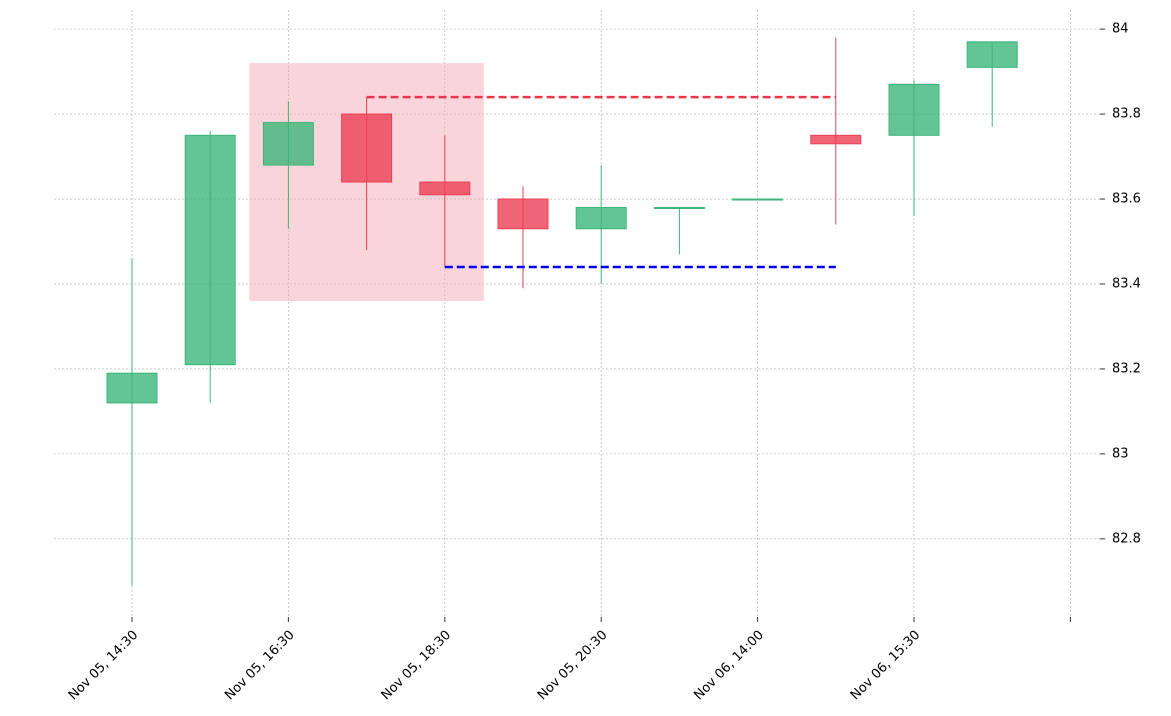  What do you see at coordinates (104, 666) in the screenshot?
I see `x-tick-label: Nov 05, 14:30` at bounding box center [104, 666].